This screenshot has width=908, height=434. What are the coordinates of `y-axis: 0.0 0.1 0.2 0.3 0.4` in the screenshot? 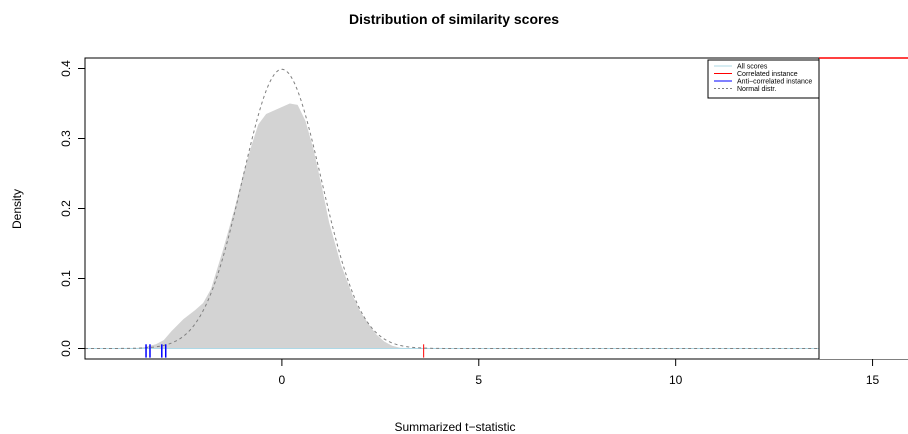 It's located at (72, 208).